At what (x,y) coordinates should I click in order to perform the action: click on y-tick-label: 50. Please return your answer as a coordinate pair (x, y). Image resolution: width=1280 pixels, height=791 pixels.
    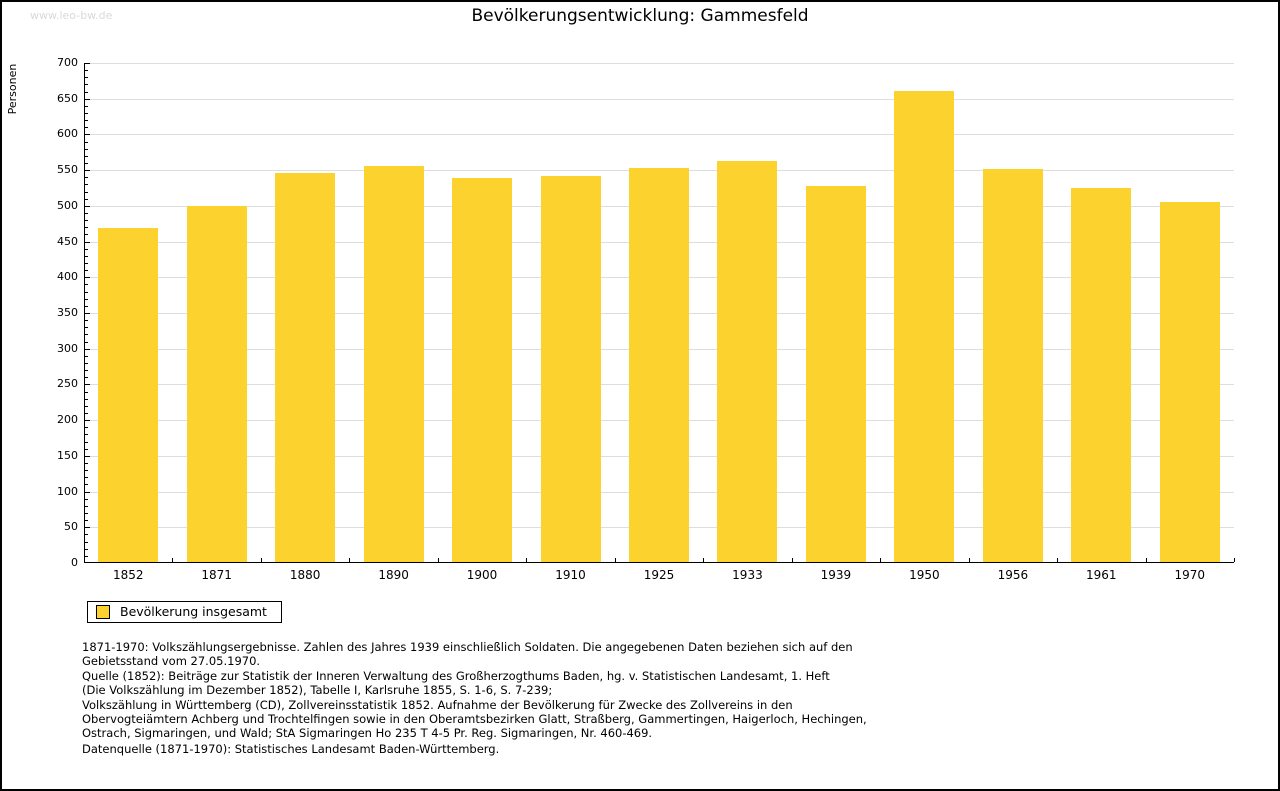
    Looking at the image, I should click on (71, 527).